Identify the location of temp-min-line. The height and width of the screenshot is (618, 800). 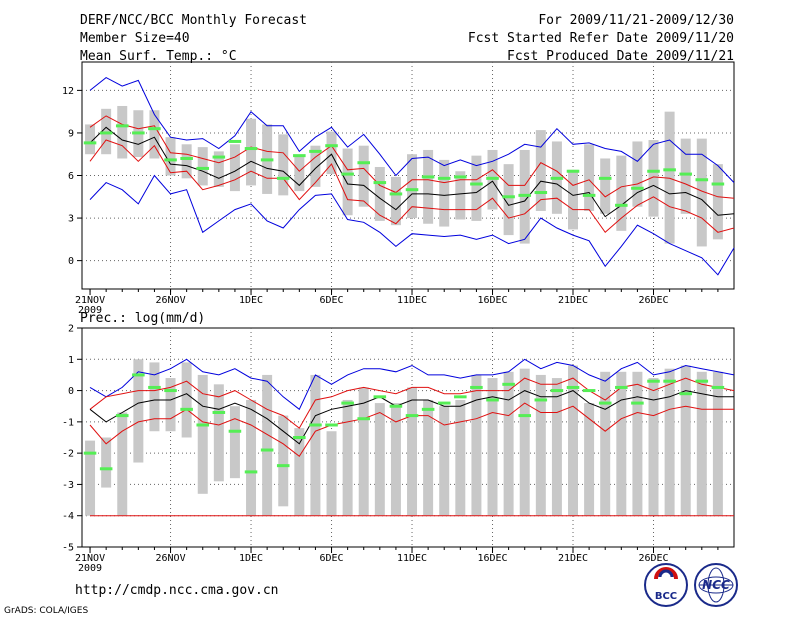
(412, 225).